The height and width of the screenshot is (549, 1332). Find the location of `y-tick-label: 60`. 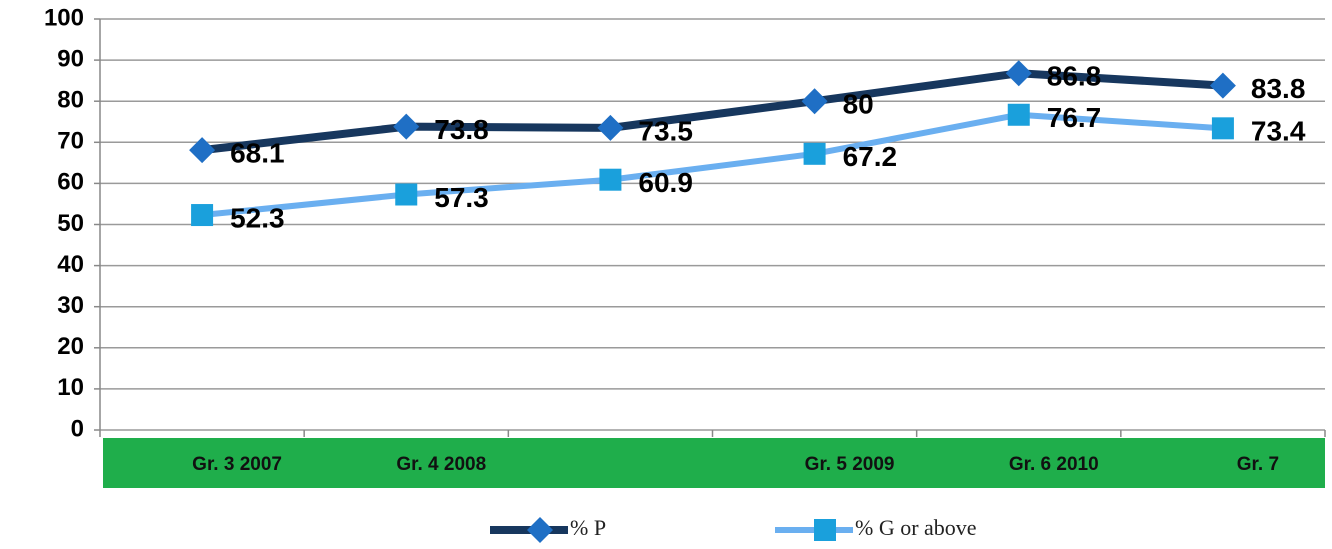

y-tick-label: 60 is located at coordinates (70, 182).